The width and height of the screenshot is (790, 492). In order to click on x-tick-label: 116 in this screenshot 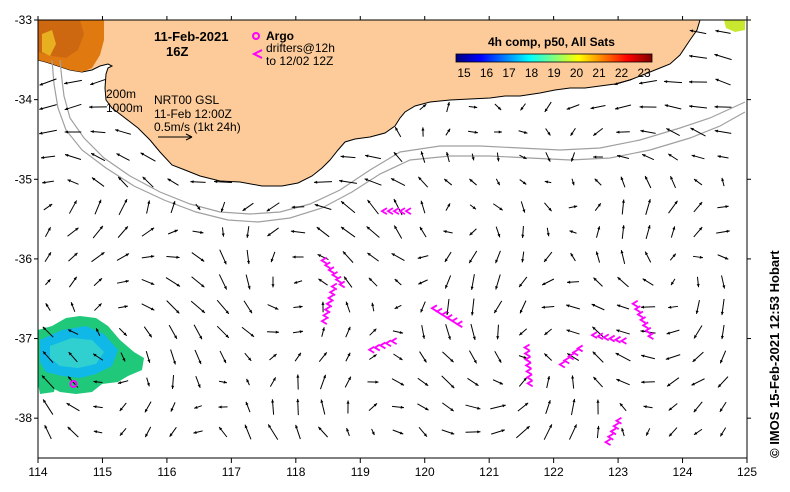, I will do `click(166, 472)`.